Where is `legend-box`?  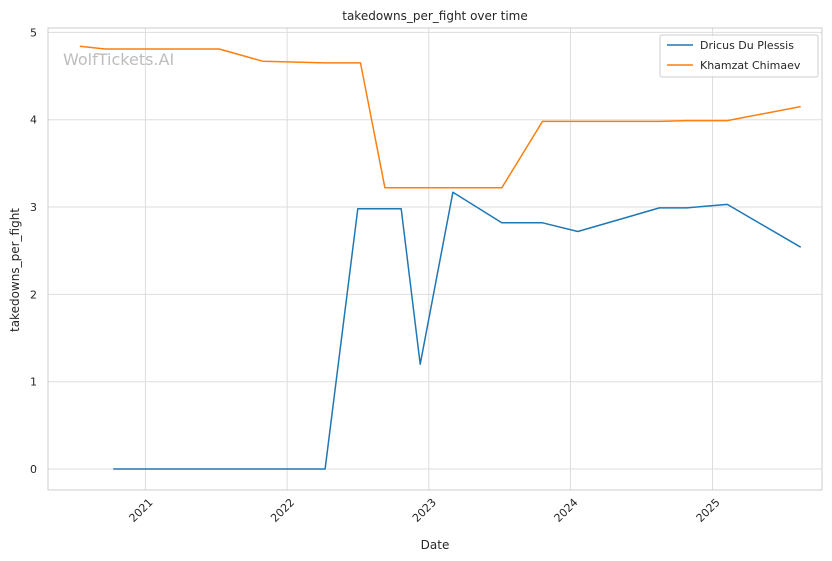 legend-box is located at coordinates (739, 56).